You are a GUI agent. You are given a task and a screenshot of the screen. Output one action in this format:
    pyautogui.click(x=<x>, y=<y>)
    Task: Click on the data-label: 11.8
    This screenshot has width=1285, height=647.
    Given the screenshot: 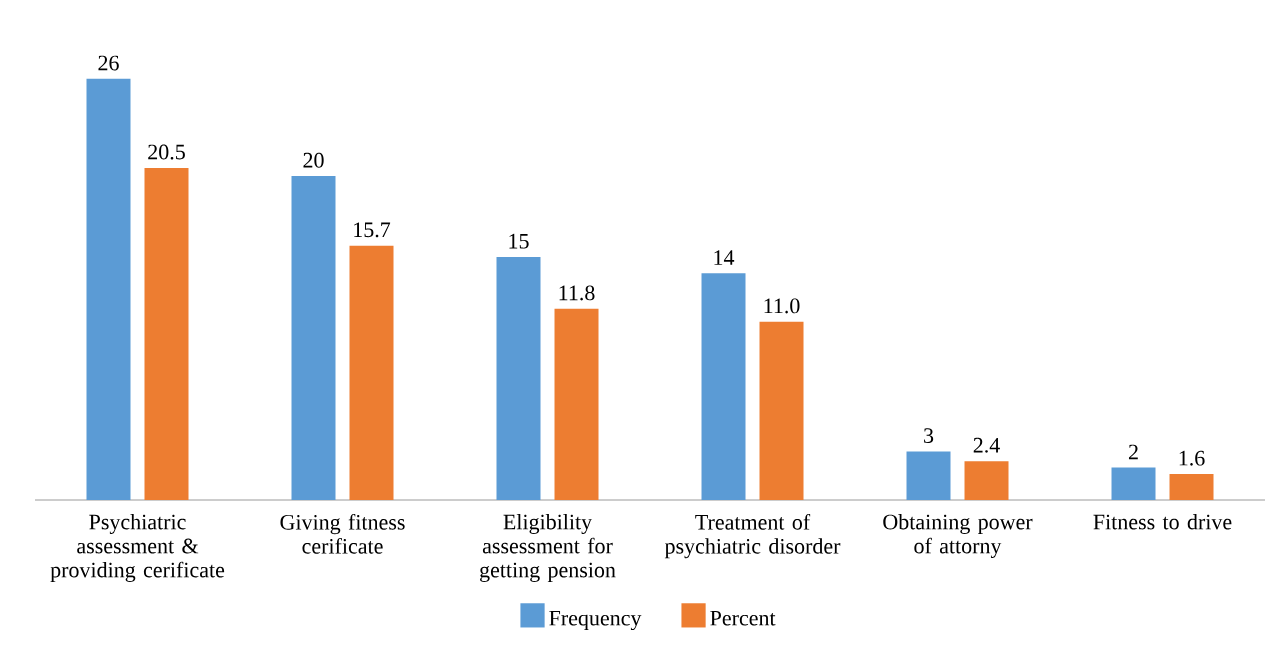 What is the action you would take?
    pyautogui.click(x=577, y=293)
    